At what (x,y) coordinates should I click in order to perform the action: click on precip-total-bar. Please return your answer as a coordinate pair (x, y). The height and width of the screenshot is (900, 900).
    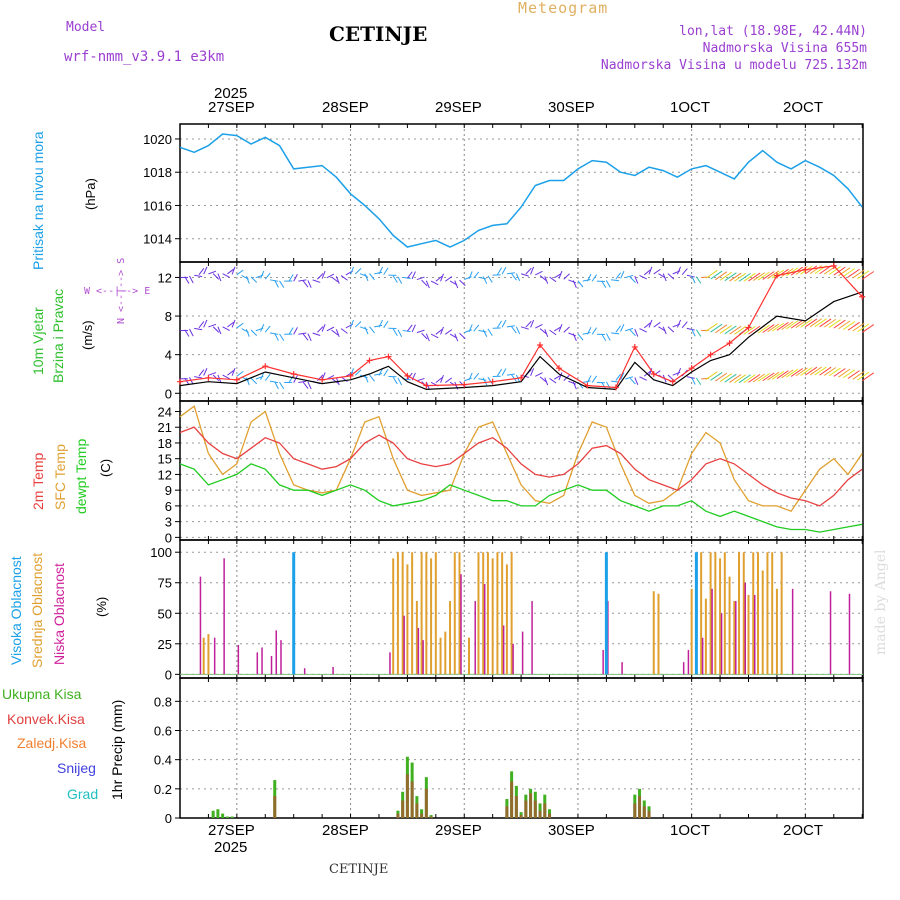
    Looking at the image, I should click on (227, 817).